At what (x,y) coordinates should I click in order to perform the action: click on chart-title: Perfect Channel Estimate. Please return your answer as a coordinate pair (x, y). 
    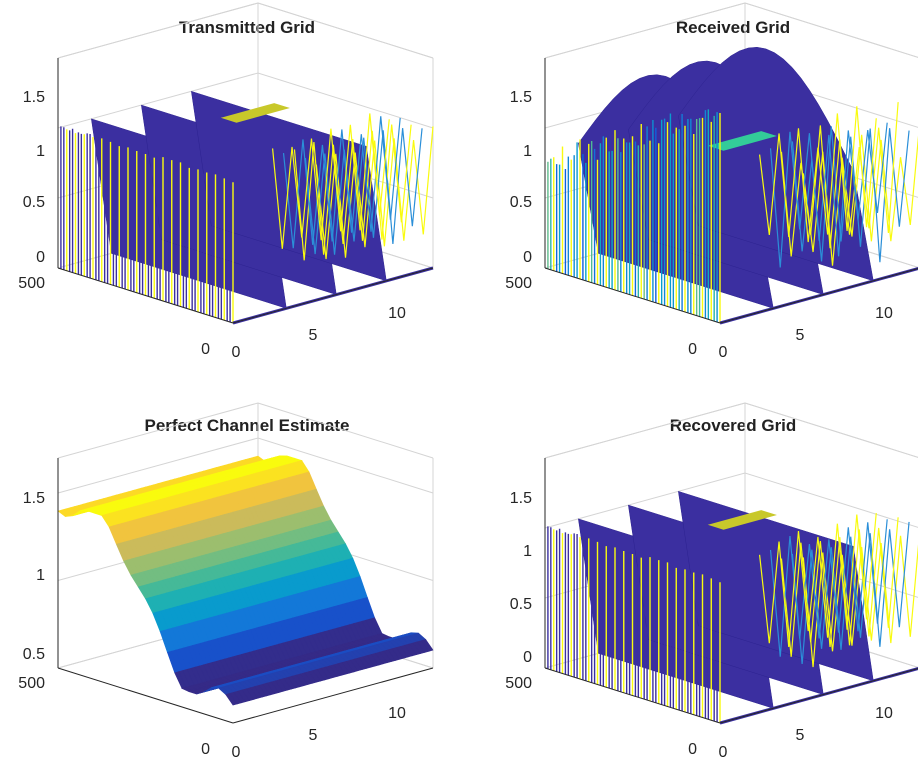
    Looking at the image, I should click on (246, 425).